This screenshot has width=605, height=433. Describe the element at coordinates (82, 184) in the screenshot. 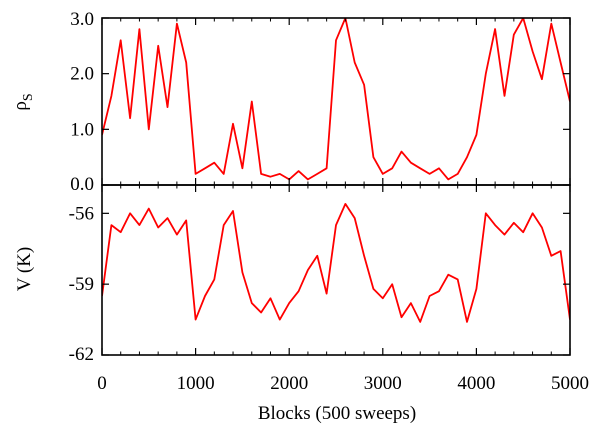

I see `top-y-tick-label: 0.0` at that location.